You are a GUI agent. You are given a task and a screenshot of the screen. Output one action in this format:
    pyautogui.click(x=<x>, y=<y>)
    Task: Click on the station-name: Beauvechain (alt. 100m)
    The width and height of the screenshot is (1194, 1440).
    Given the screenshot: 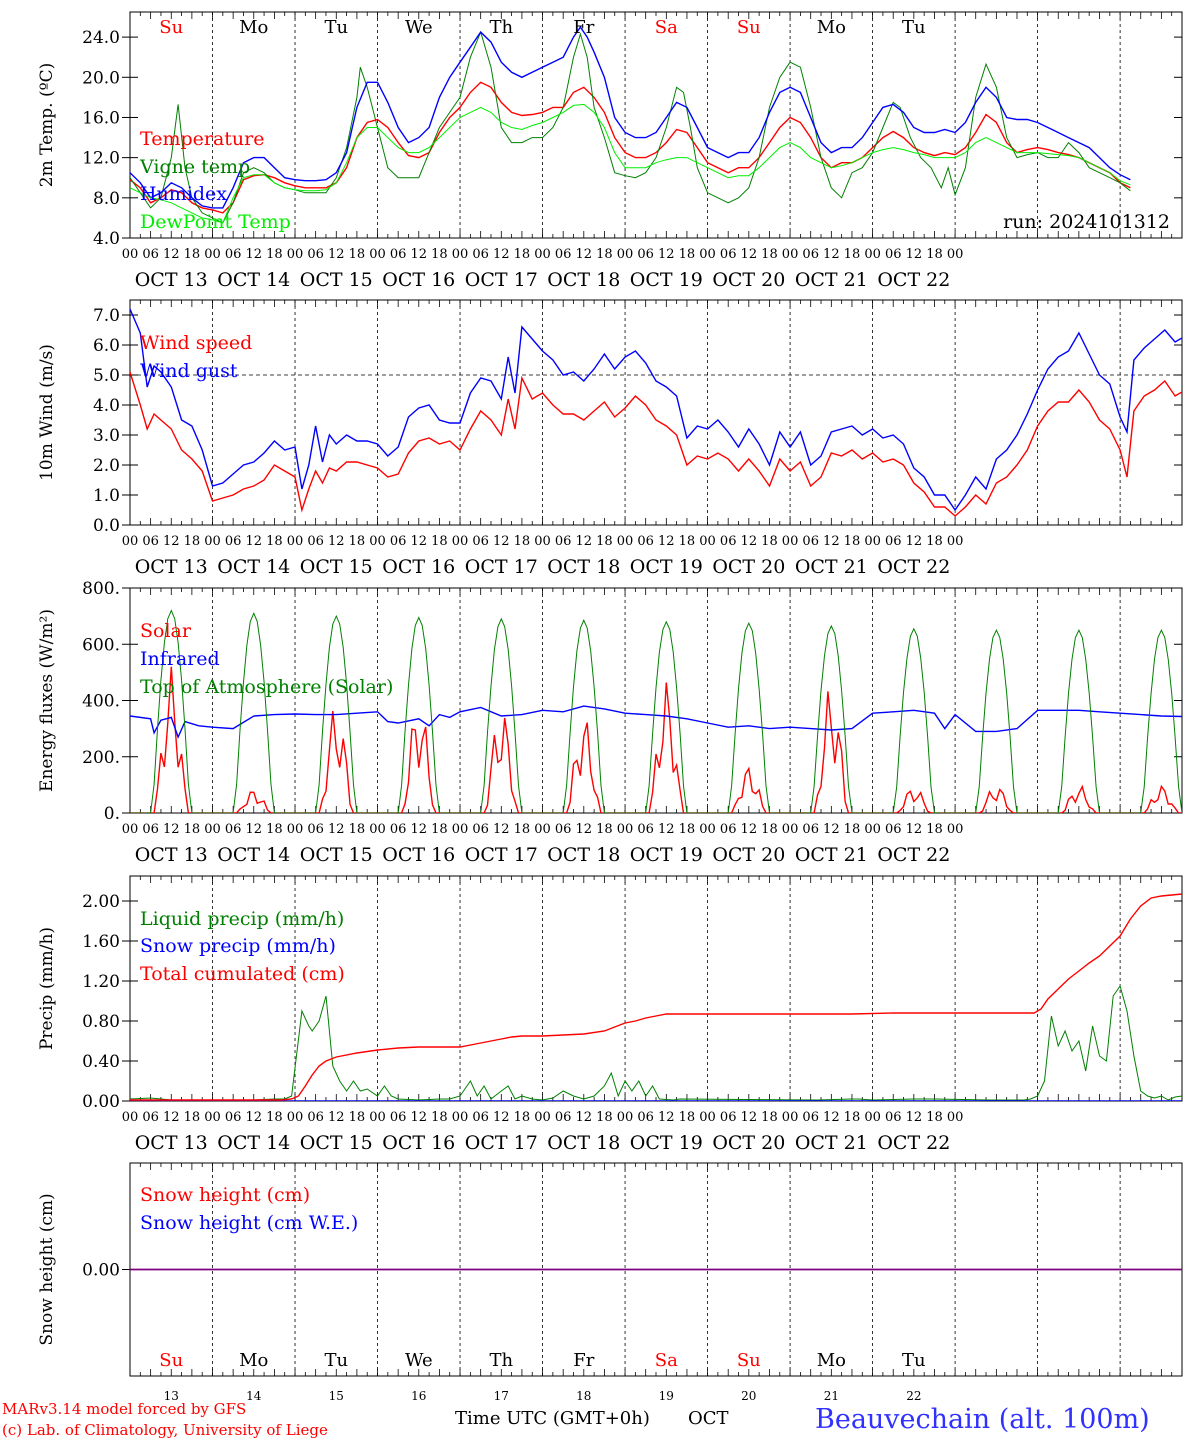 What is the action you would take?
    pyautogui.click(x=982, y=1419)
    